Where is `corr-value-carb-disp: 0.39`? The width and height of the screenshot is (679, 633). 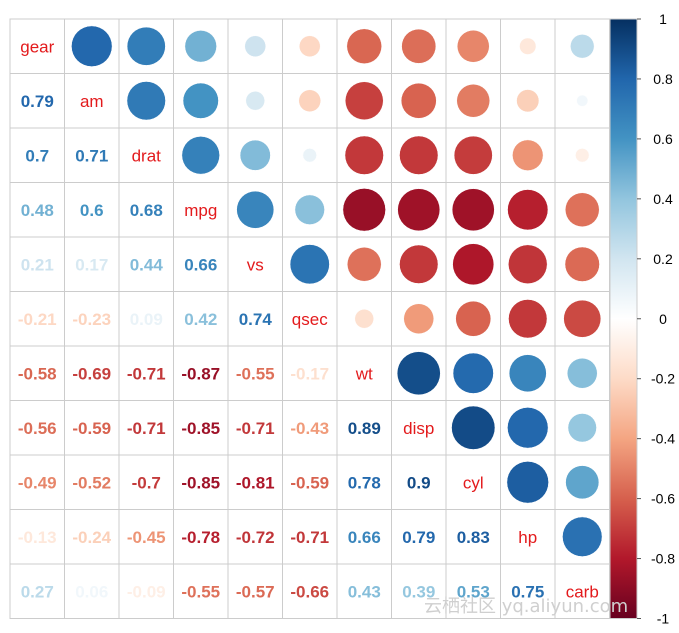
corr-value-carb-disp: 0.39 is located at coordinates (418, 591).